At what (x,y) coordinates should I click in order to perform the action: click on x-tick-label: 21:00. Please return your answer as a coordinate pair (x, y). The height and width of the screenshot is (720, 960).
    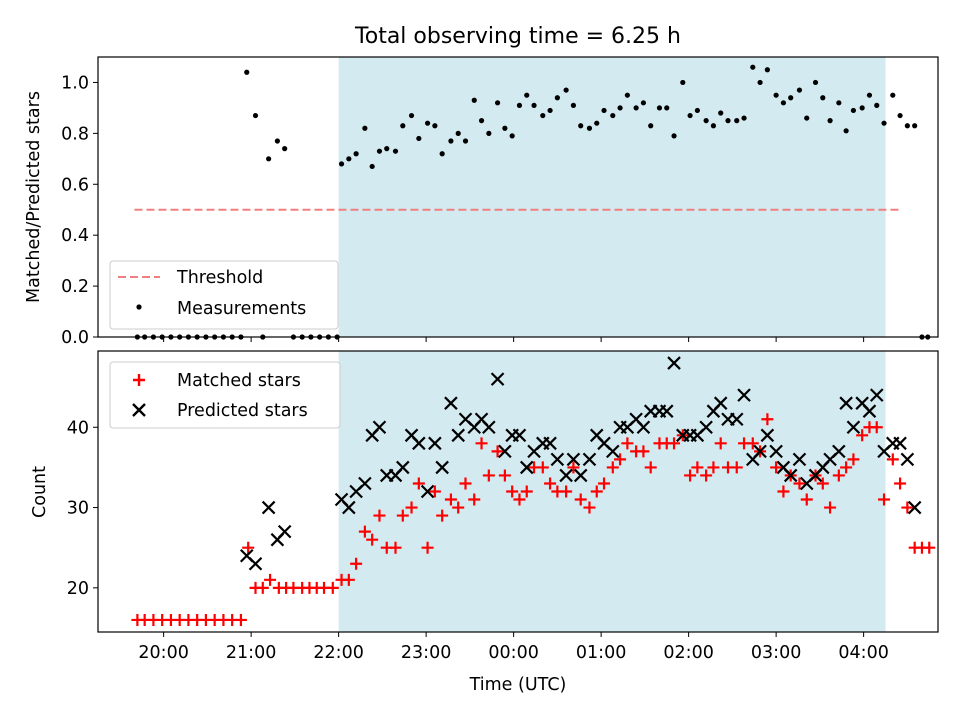
    Looking at the image, I should click on (251, 653).